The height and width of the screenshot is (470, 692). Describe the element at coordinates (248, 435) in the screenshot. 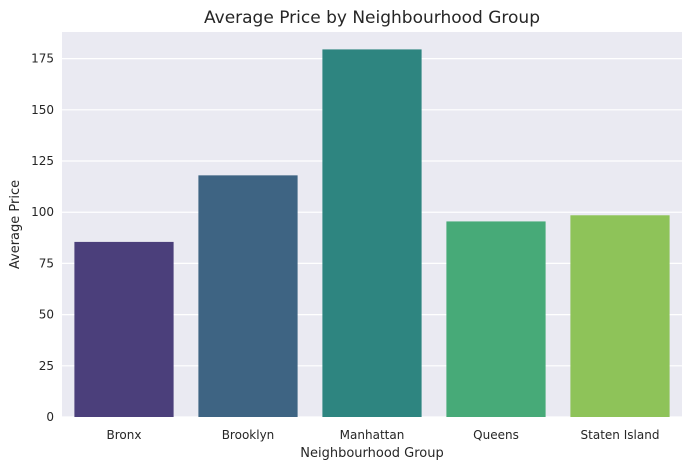

I see `x-tick-label: Brooklyn` at that location.